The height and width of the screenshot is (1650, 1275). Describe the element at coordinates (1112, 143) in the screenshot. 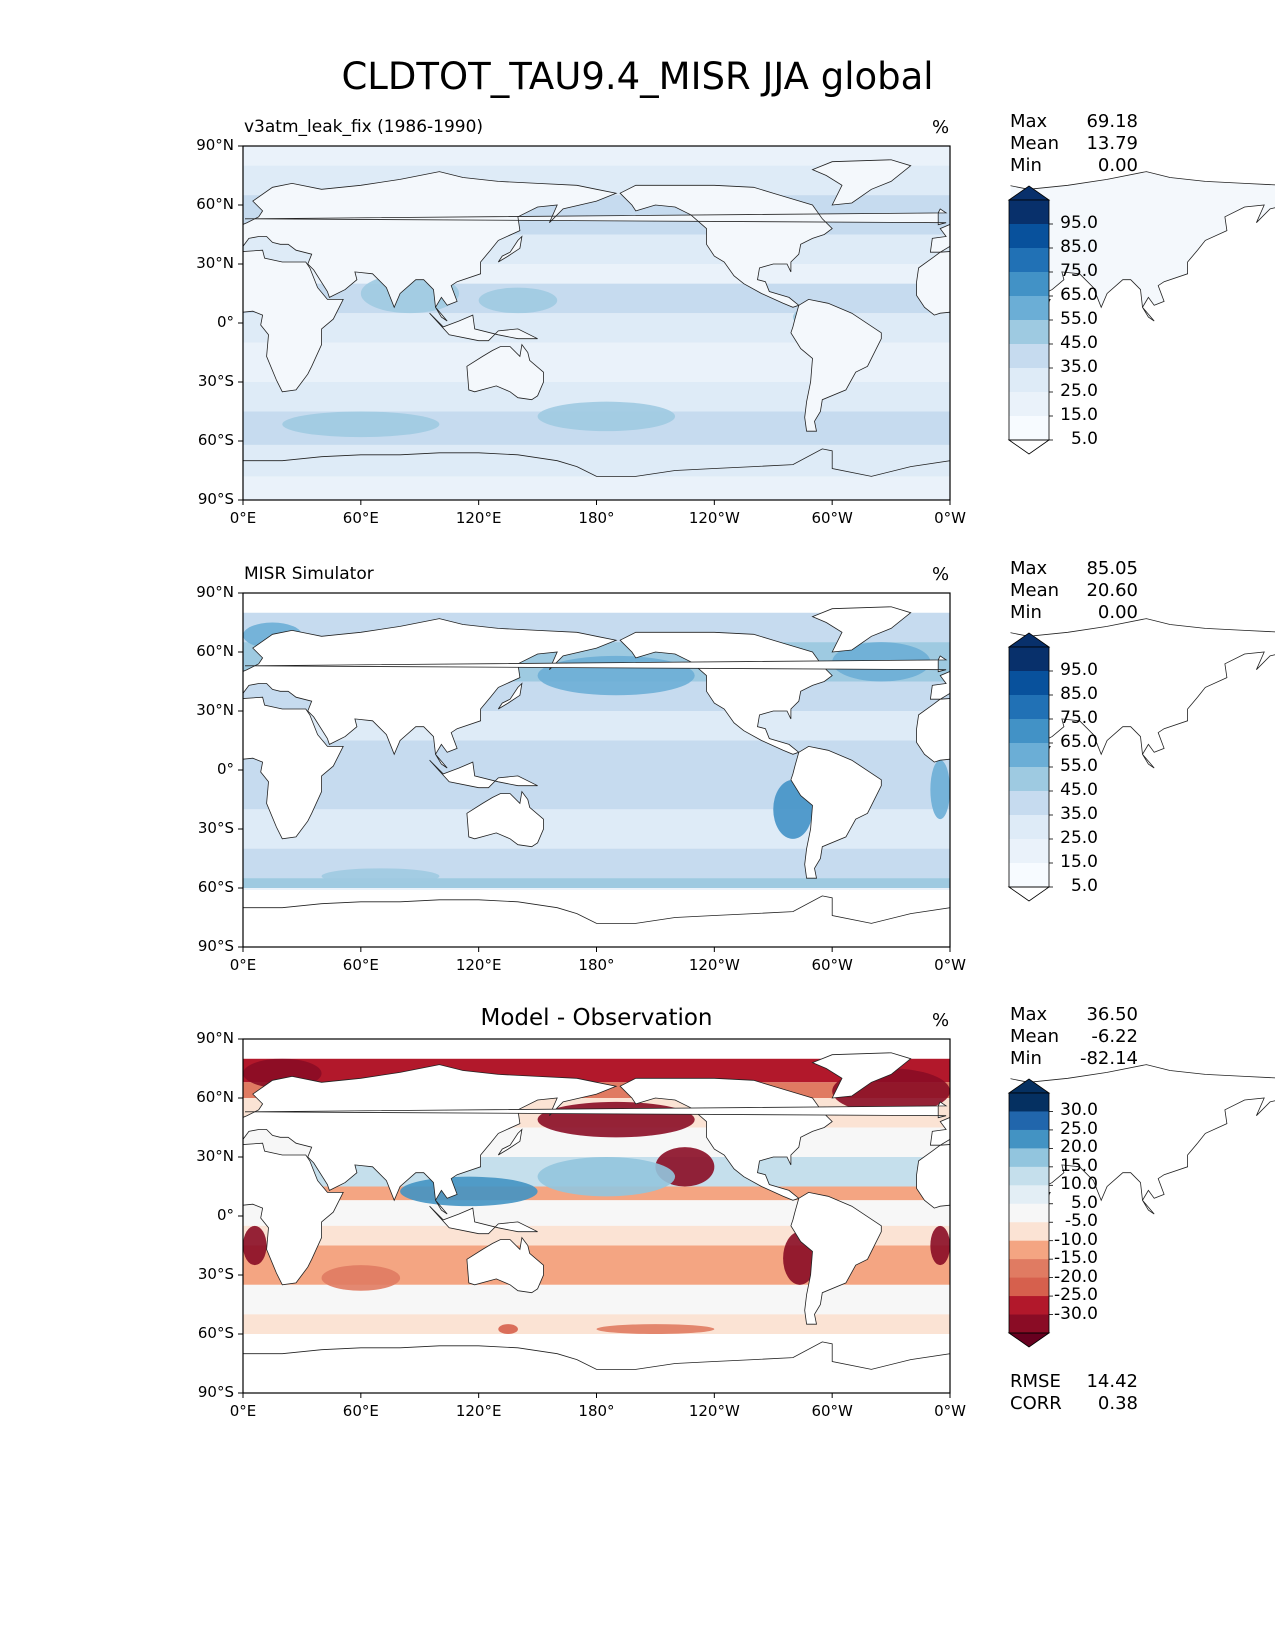

I see `stat-mean-value: 13.79` at that location.